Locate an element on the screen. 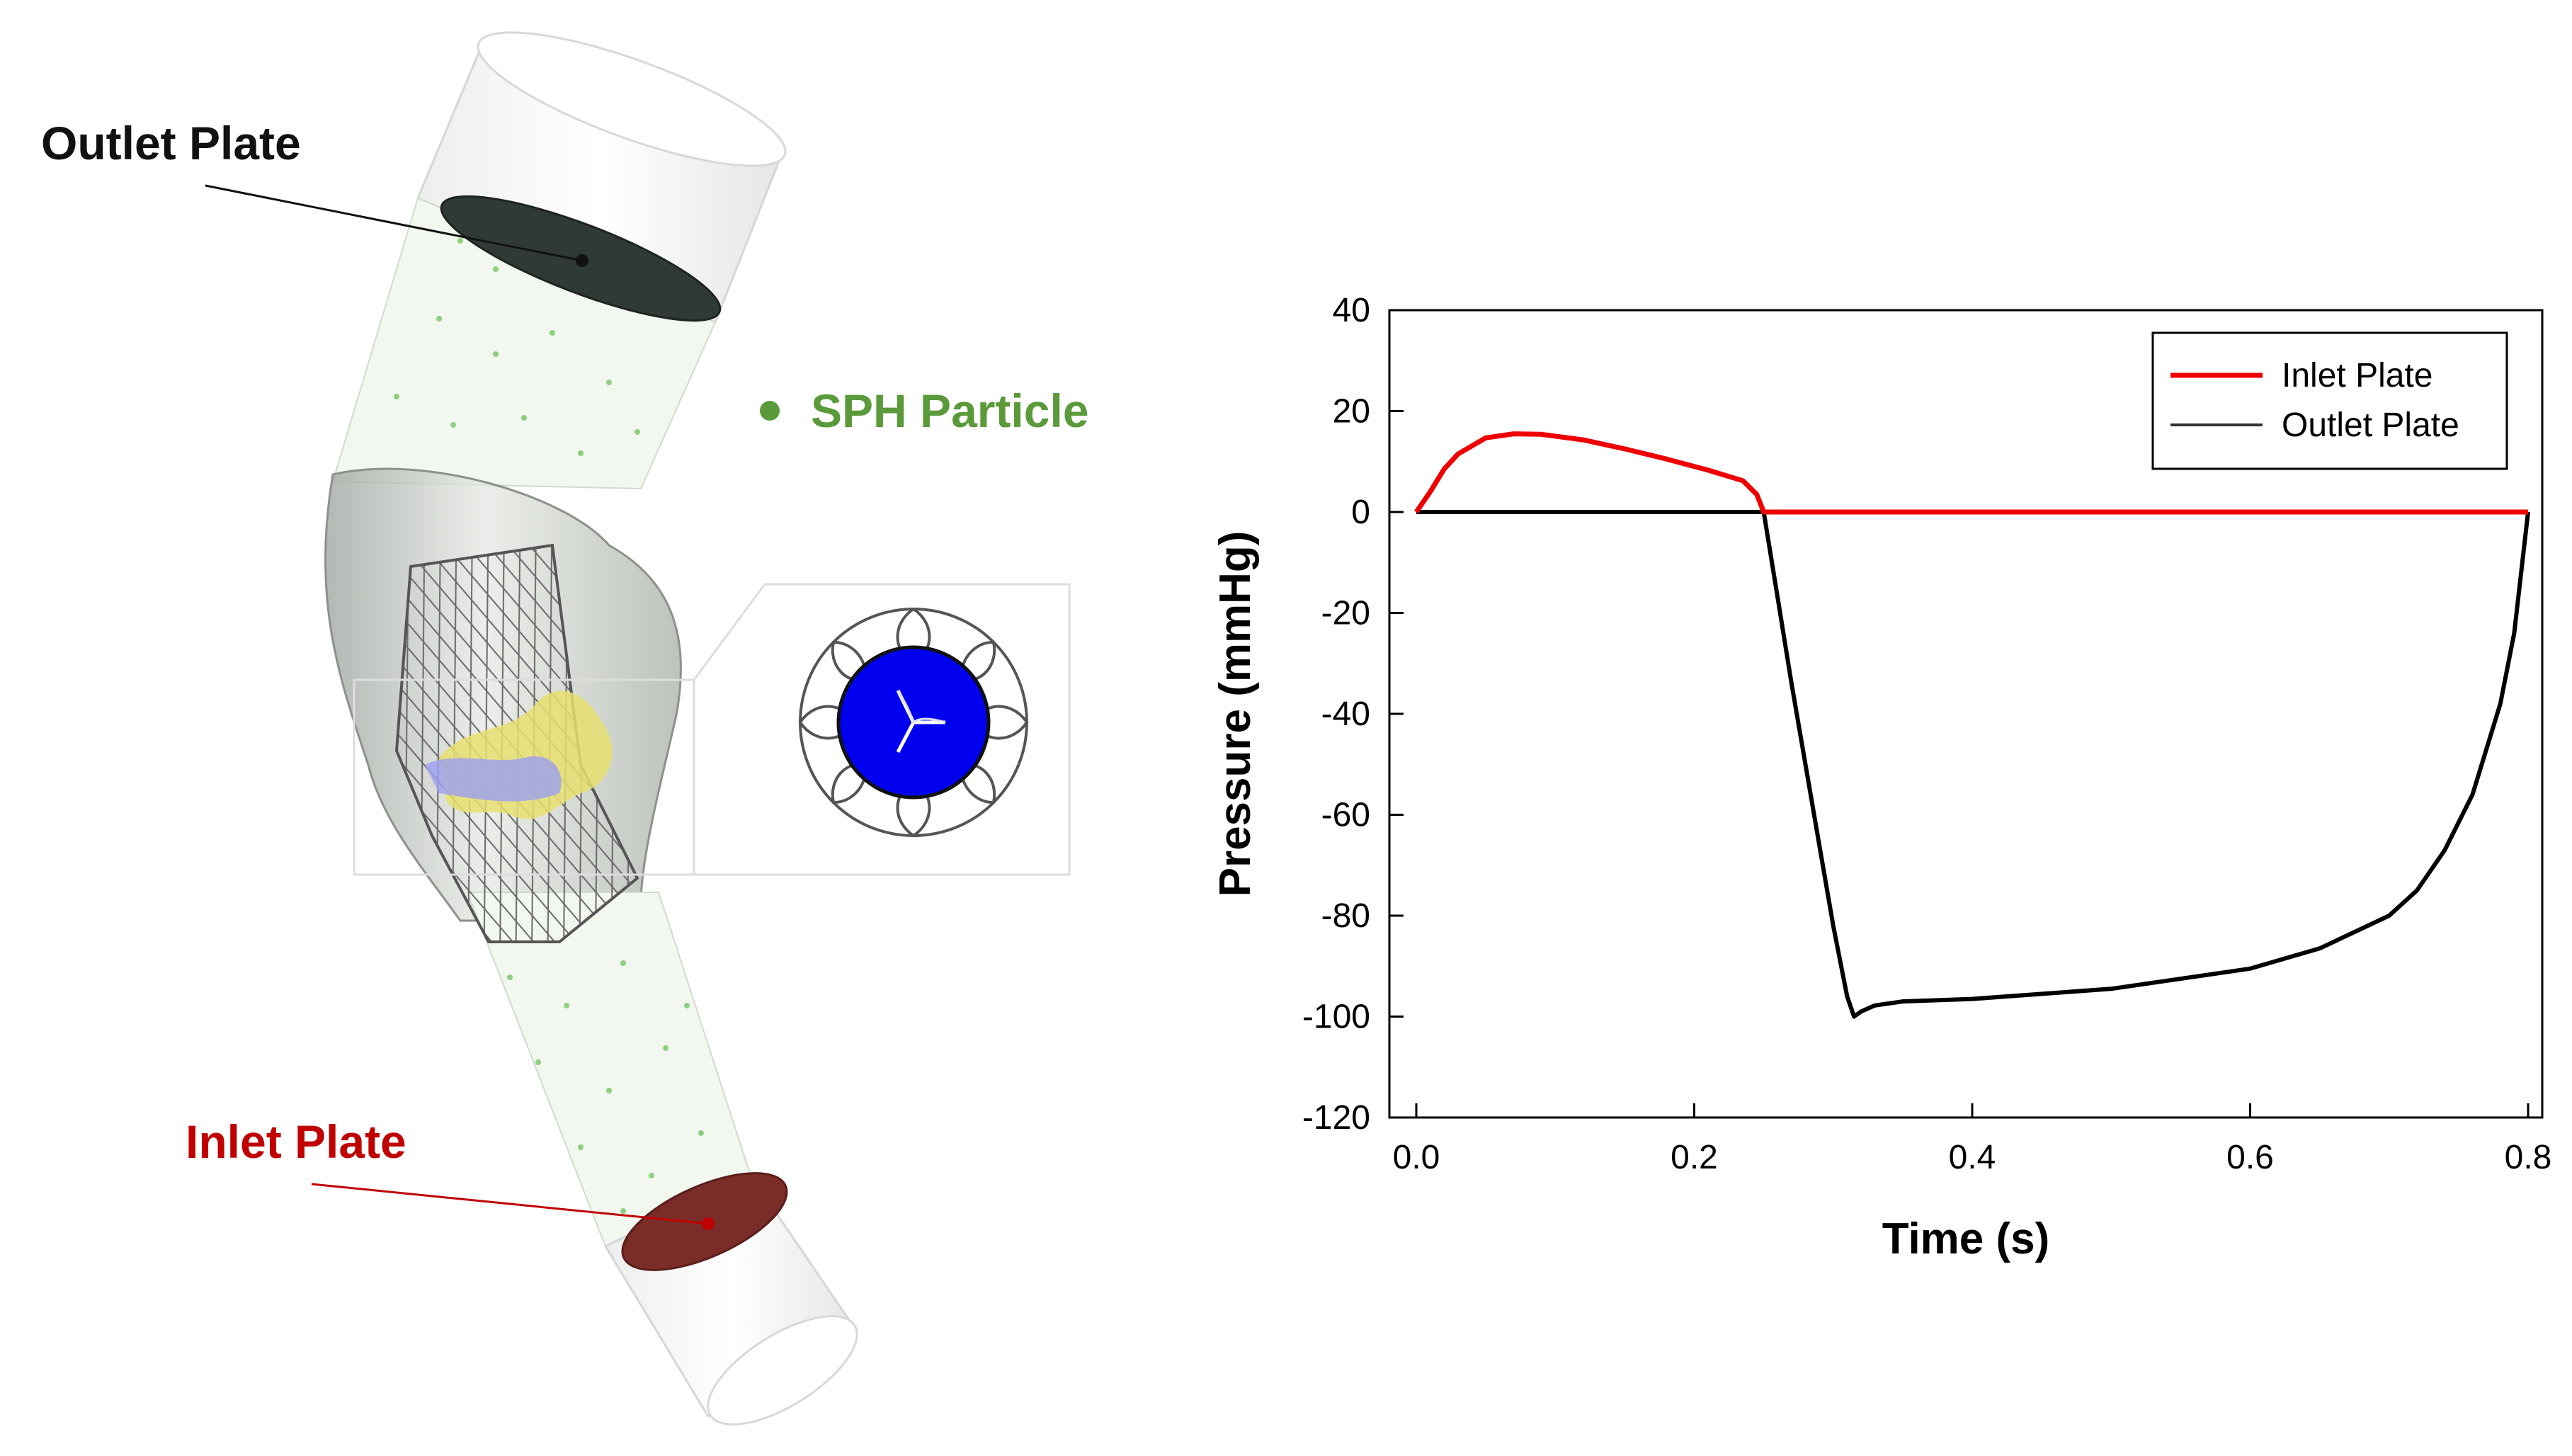  inlet-leader-line is located at coordinates (510, 1204).